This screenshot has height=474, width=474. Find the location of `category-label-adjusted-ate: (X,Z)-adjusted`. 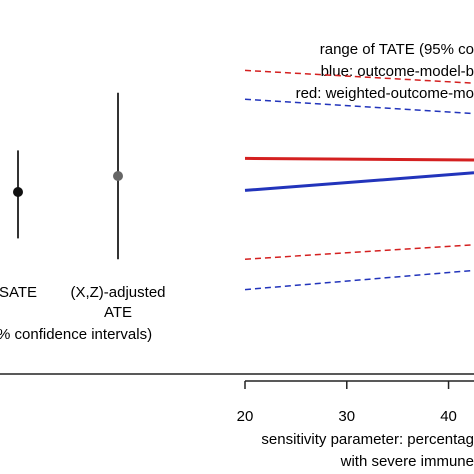

category-label-adjusted-ate: (X,Z)-adjusted is located at coordinates (117, 292).